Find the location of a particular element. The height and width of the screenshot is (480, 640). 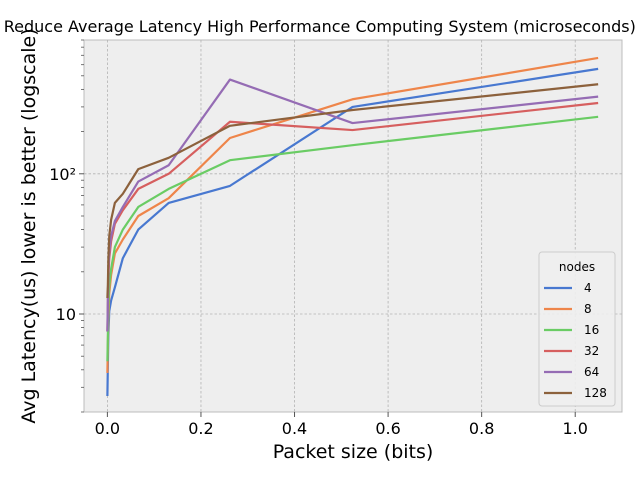

x-tick-label: 0.8 is located at coordinates (481, 428).